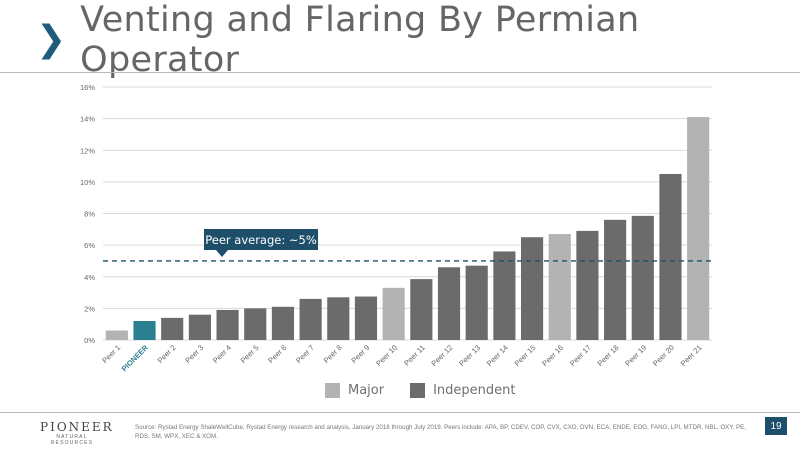 This screenshot has width=800, height=450. What do you see at coordinates (305, 354) in the screenshot?
I see `x-tick-label: Peer 7` at bounding box center [305, 354].